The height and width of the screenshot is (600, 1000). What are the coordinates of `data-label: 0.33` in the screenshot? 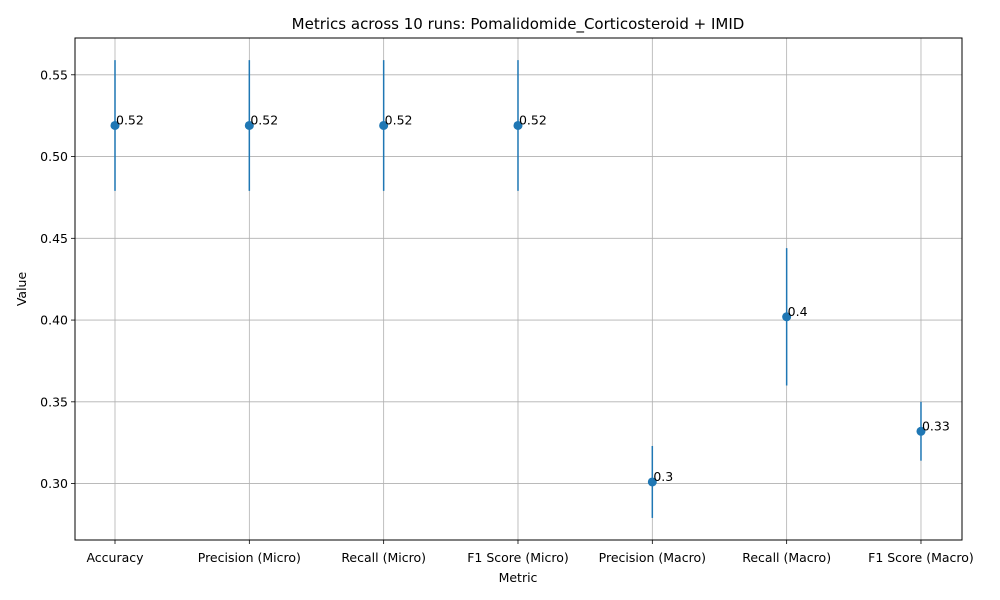 It's located at (936, 425).